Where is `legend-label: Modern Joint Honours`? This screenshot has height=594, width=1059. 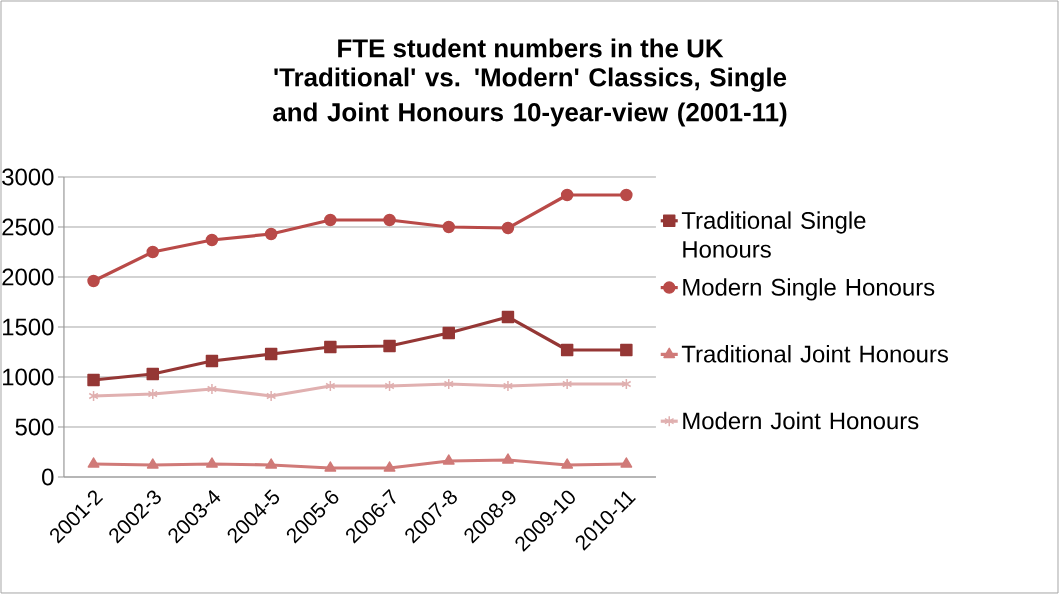
legend-label: Modern Joint Honours is located at coordinates (801, 420).